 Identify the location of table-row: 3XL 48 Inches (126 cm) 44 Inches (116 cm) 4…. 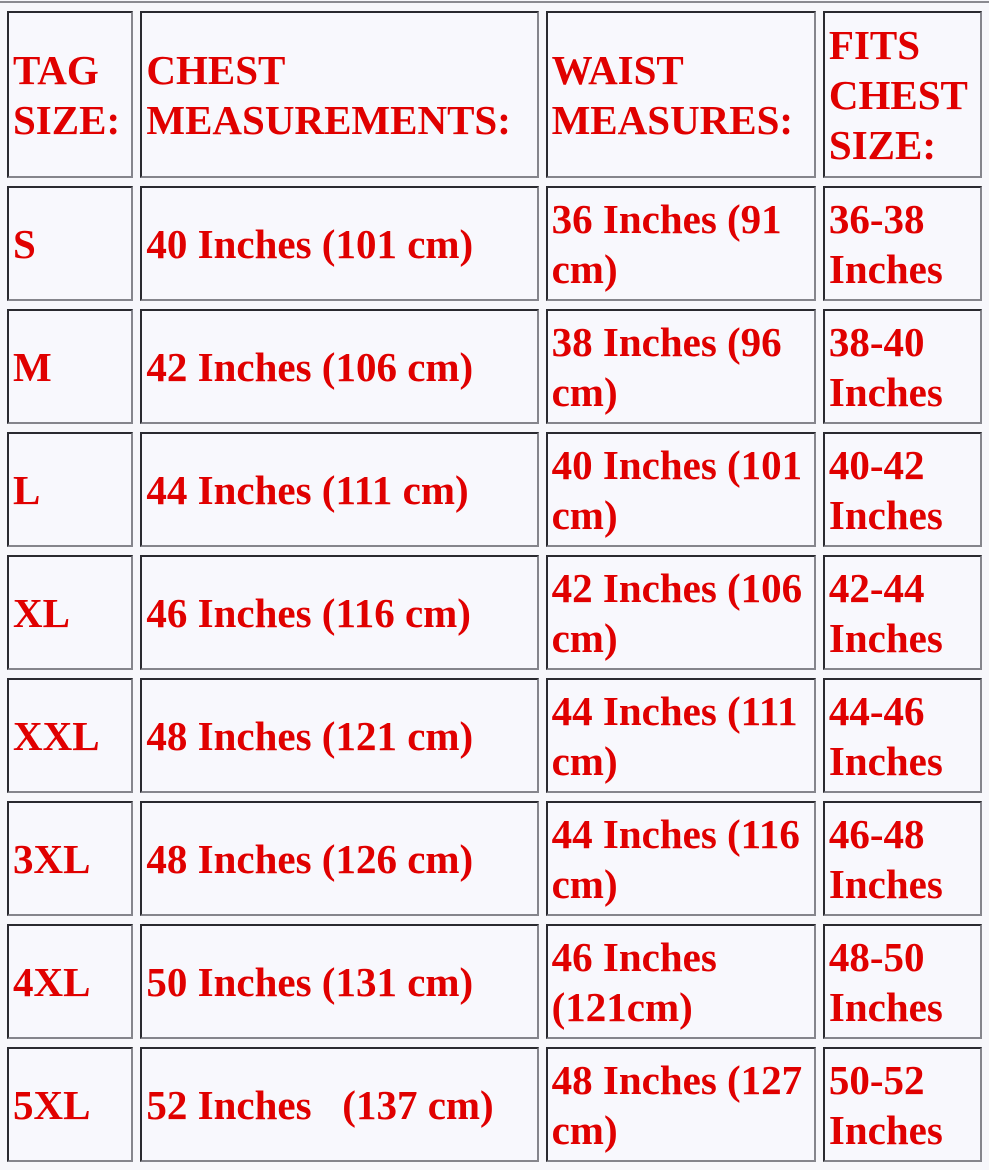
(494, 858).